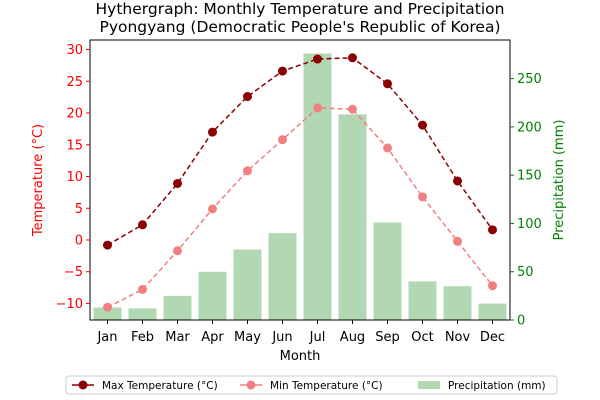 The height and width of the screenshot is (400, 600). I want to click on y-left-tick-label: 30, so click(74, 50).